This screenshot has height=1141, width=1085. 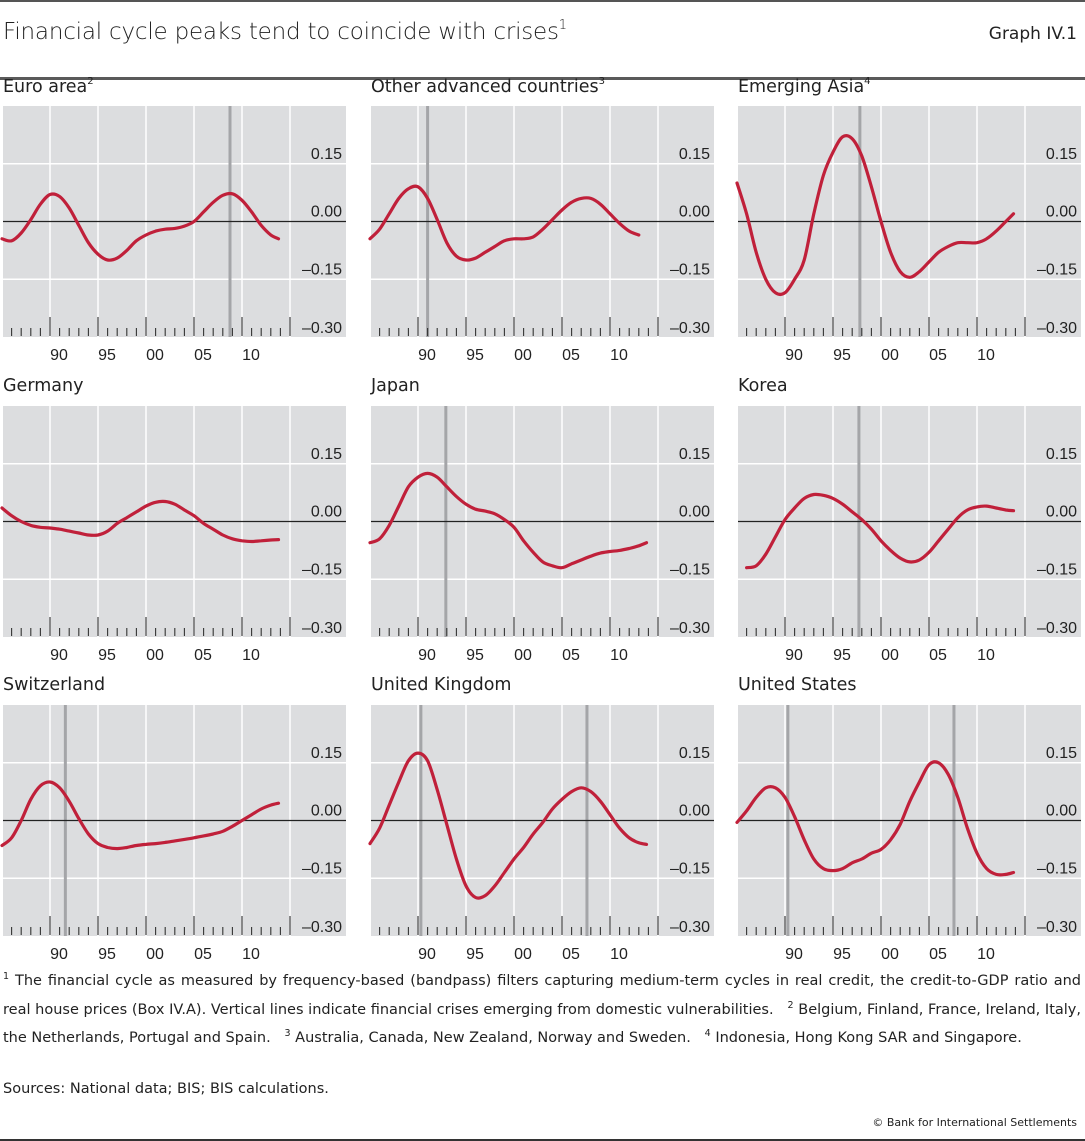 I want to click on panel-chart-euro-area: 0.15 0.00 –0.15 –0.30 90 95 00 05 10, so click(x=173, y=235).